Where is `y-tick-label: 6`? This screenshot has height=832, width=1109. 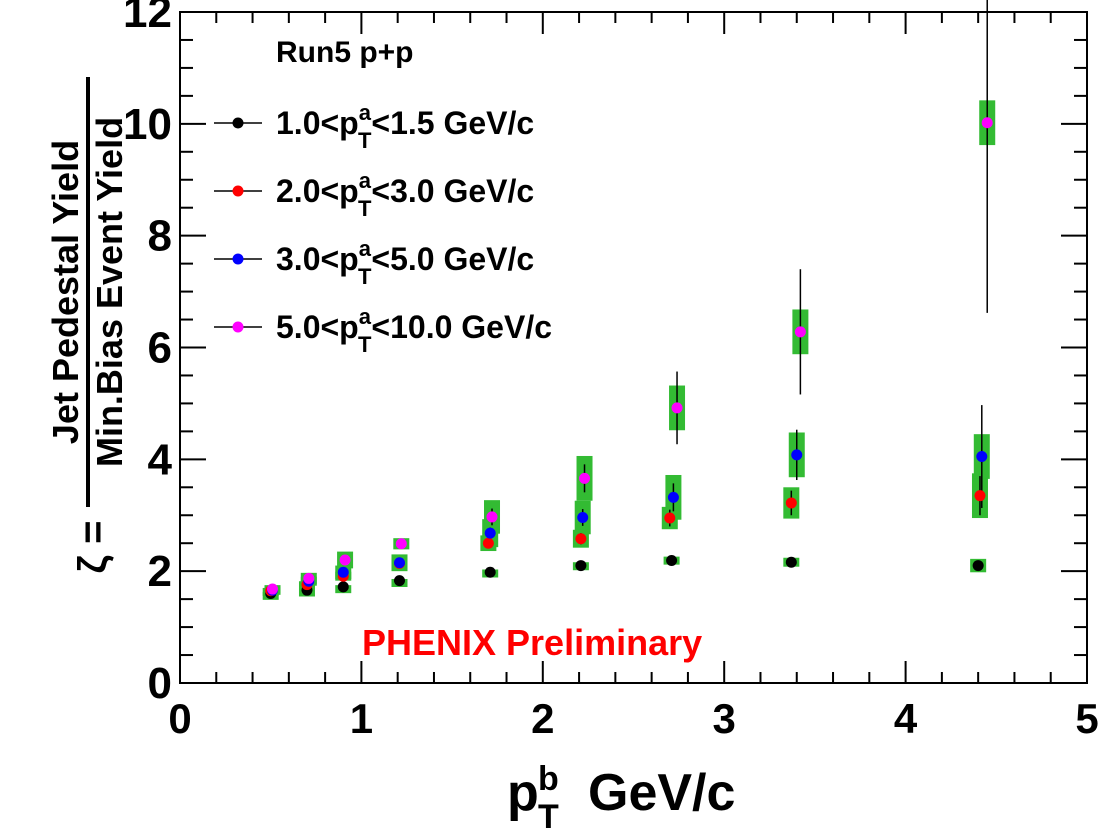
y-tick-label: 6 is located at coordinates (160, 348).